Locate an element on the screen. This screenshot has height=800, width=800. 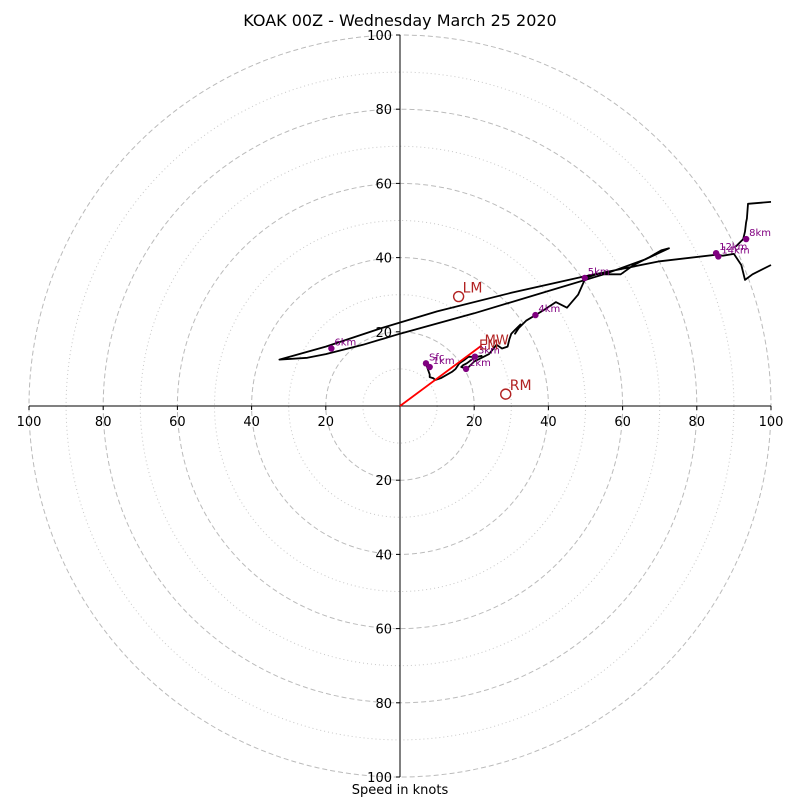
height-marker-label: 4km is located at coordinates (549, 309).